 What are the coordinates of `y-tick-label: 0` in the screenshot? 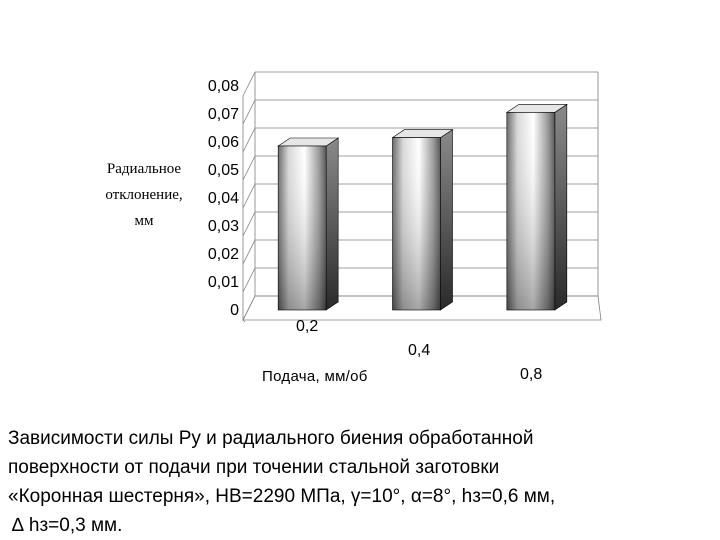 It's located at (234, 310).